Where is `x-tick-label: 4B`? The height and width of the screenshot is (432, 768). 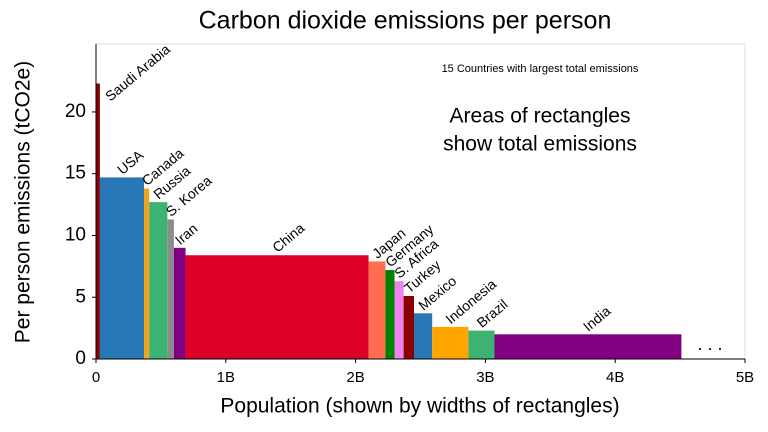 x-tick-label: 4B is located at coordinates (615, 377).